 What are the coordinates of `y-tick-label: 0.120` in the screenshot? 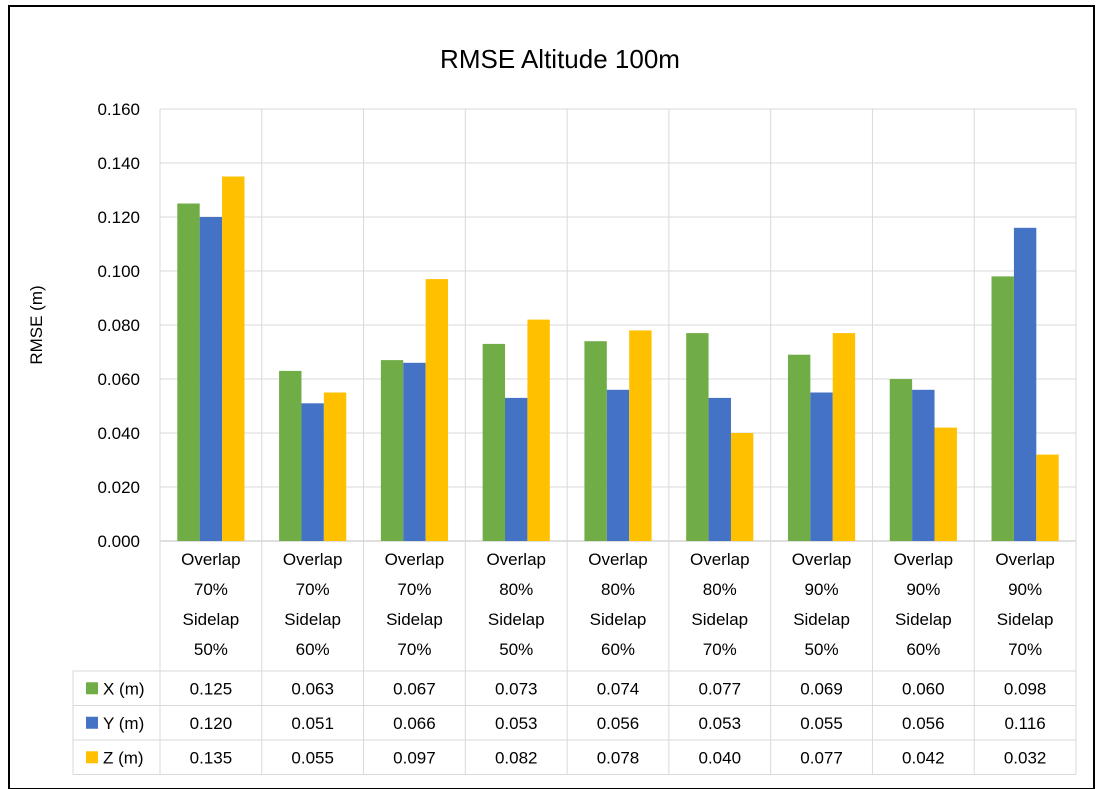 It's located at (118, 217).